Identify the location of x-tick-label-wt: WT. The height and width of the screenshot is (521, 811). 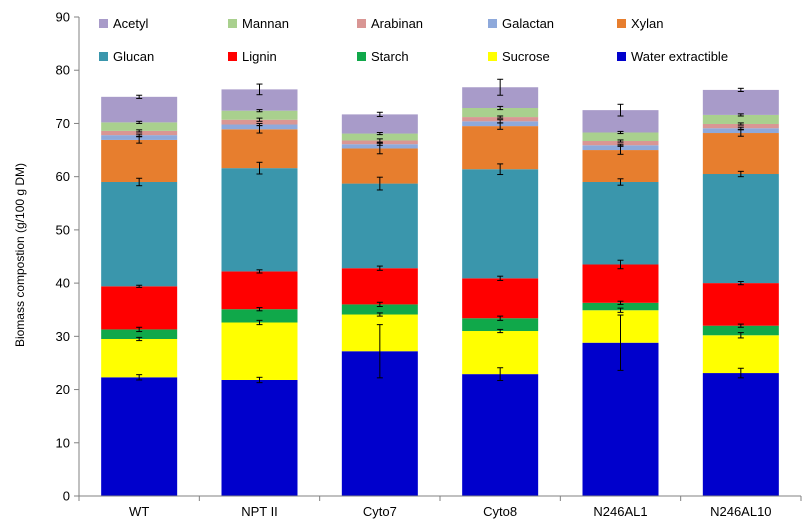
(139, 511).